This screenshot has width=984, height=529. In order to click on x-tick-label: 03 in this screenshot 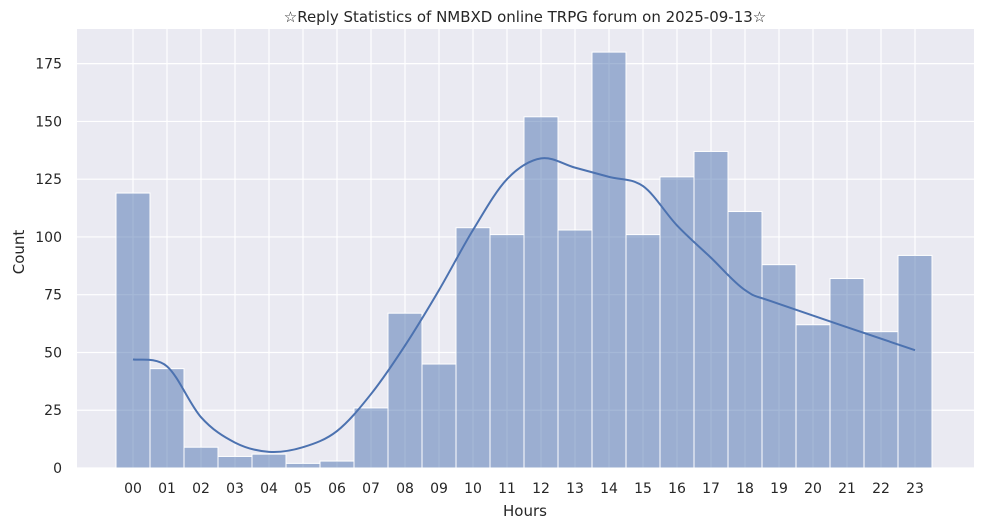, I will do `click(235, 489)`.